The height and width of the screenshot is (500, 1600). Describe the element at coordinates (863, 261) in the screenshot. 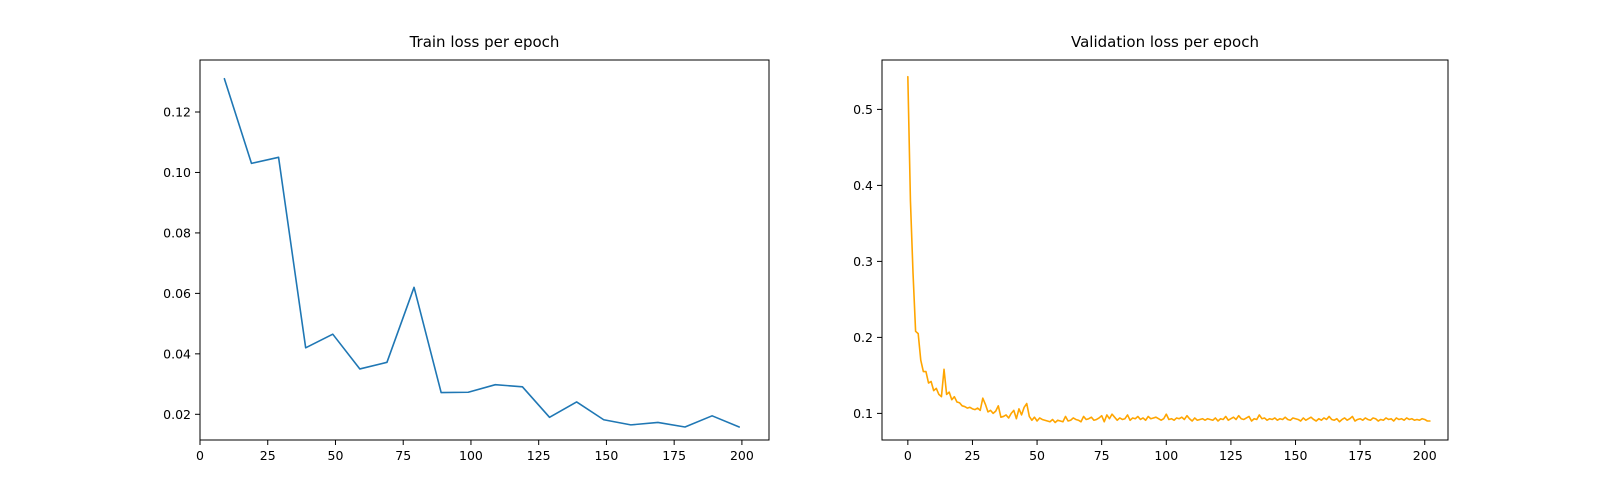

I see `y-tick-label: 0.3` at that location.